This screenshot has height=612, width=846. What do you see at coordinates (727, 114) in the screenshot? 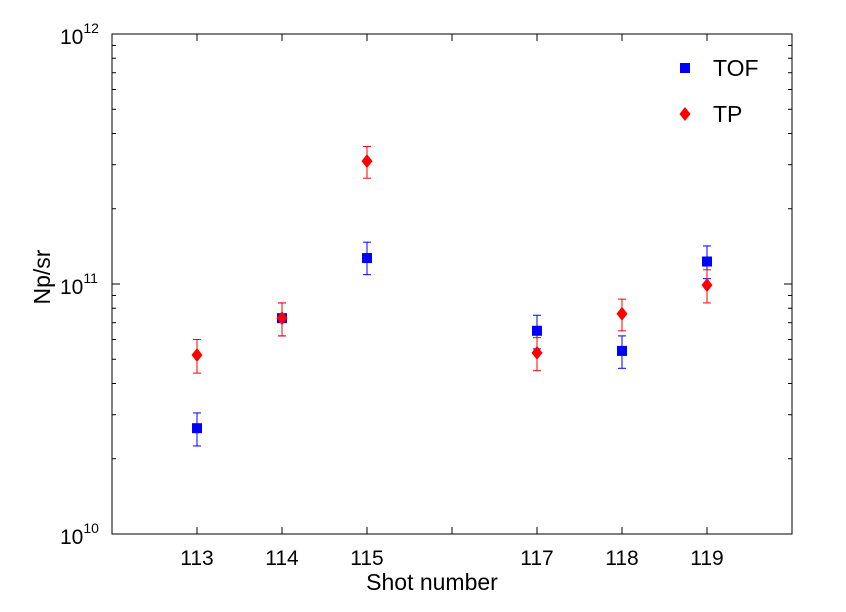
I see `legend-label-tp: TP` at bounding box center [727, 114].